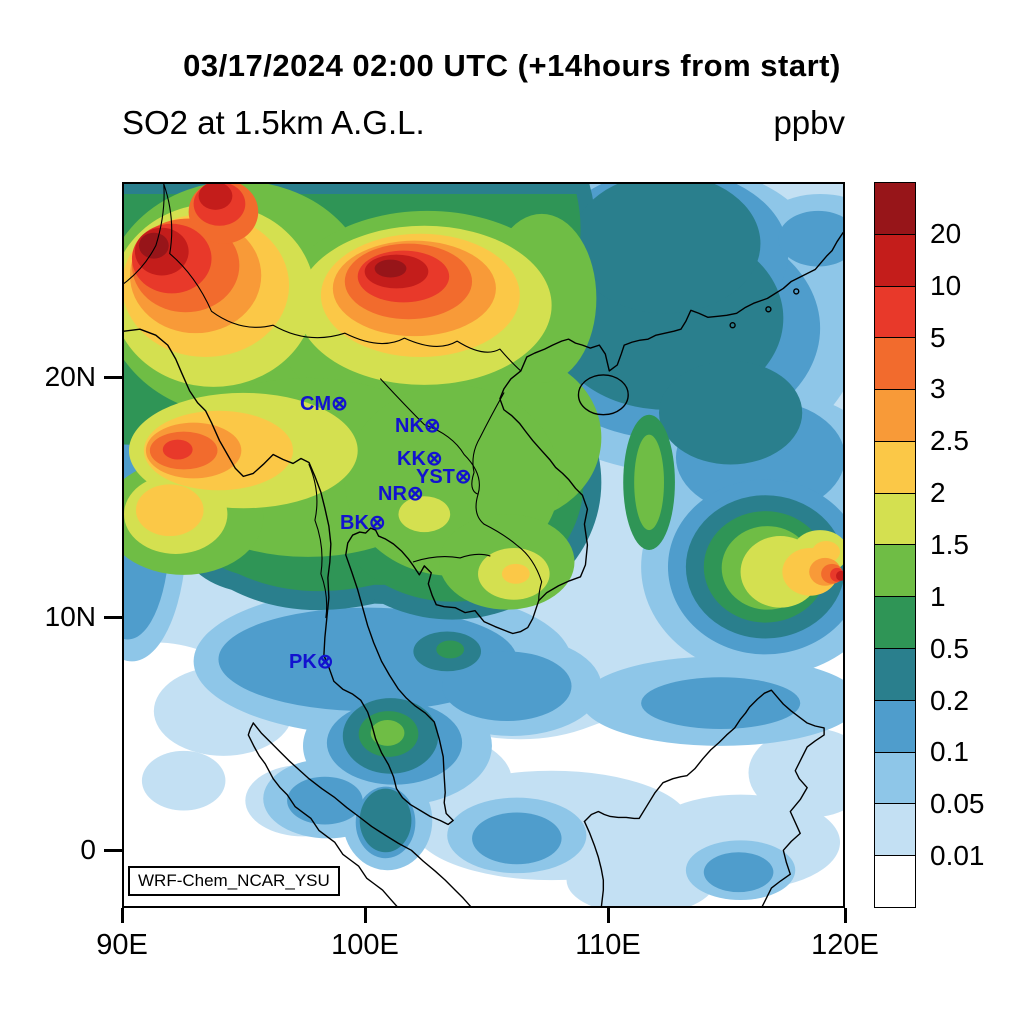 The width and height of the screenshot is (1024, 1024). Describe the element at coordinates (122, 945) in the screenshot. I see `x-tick-label: 90E` at that location.